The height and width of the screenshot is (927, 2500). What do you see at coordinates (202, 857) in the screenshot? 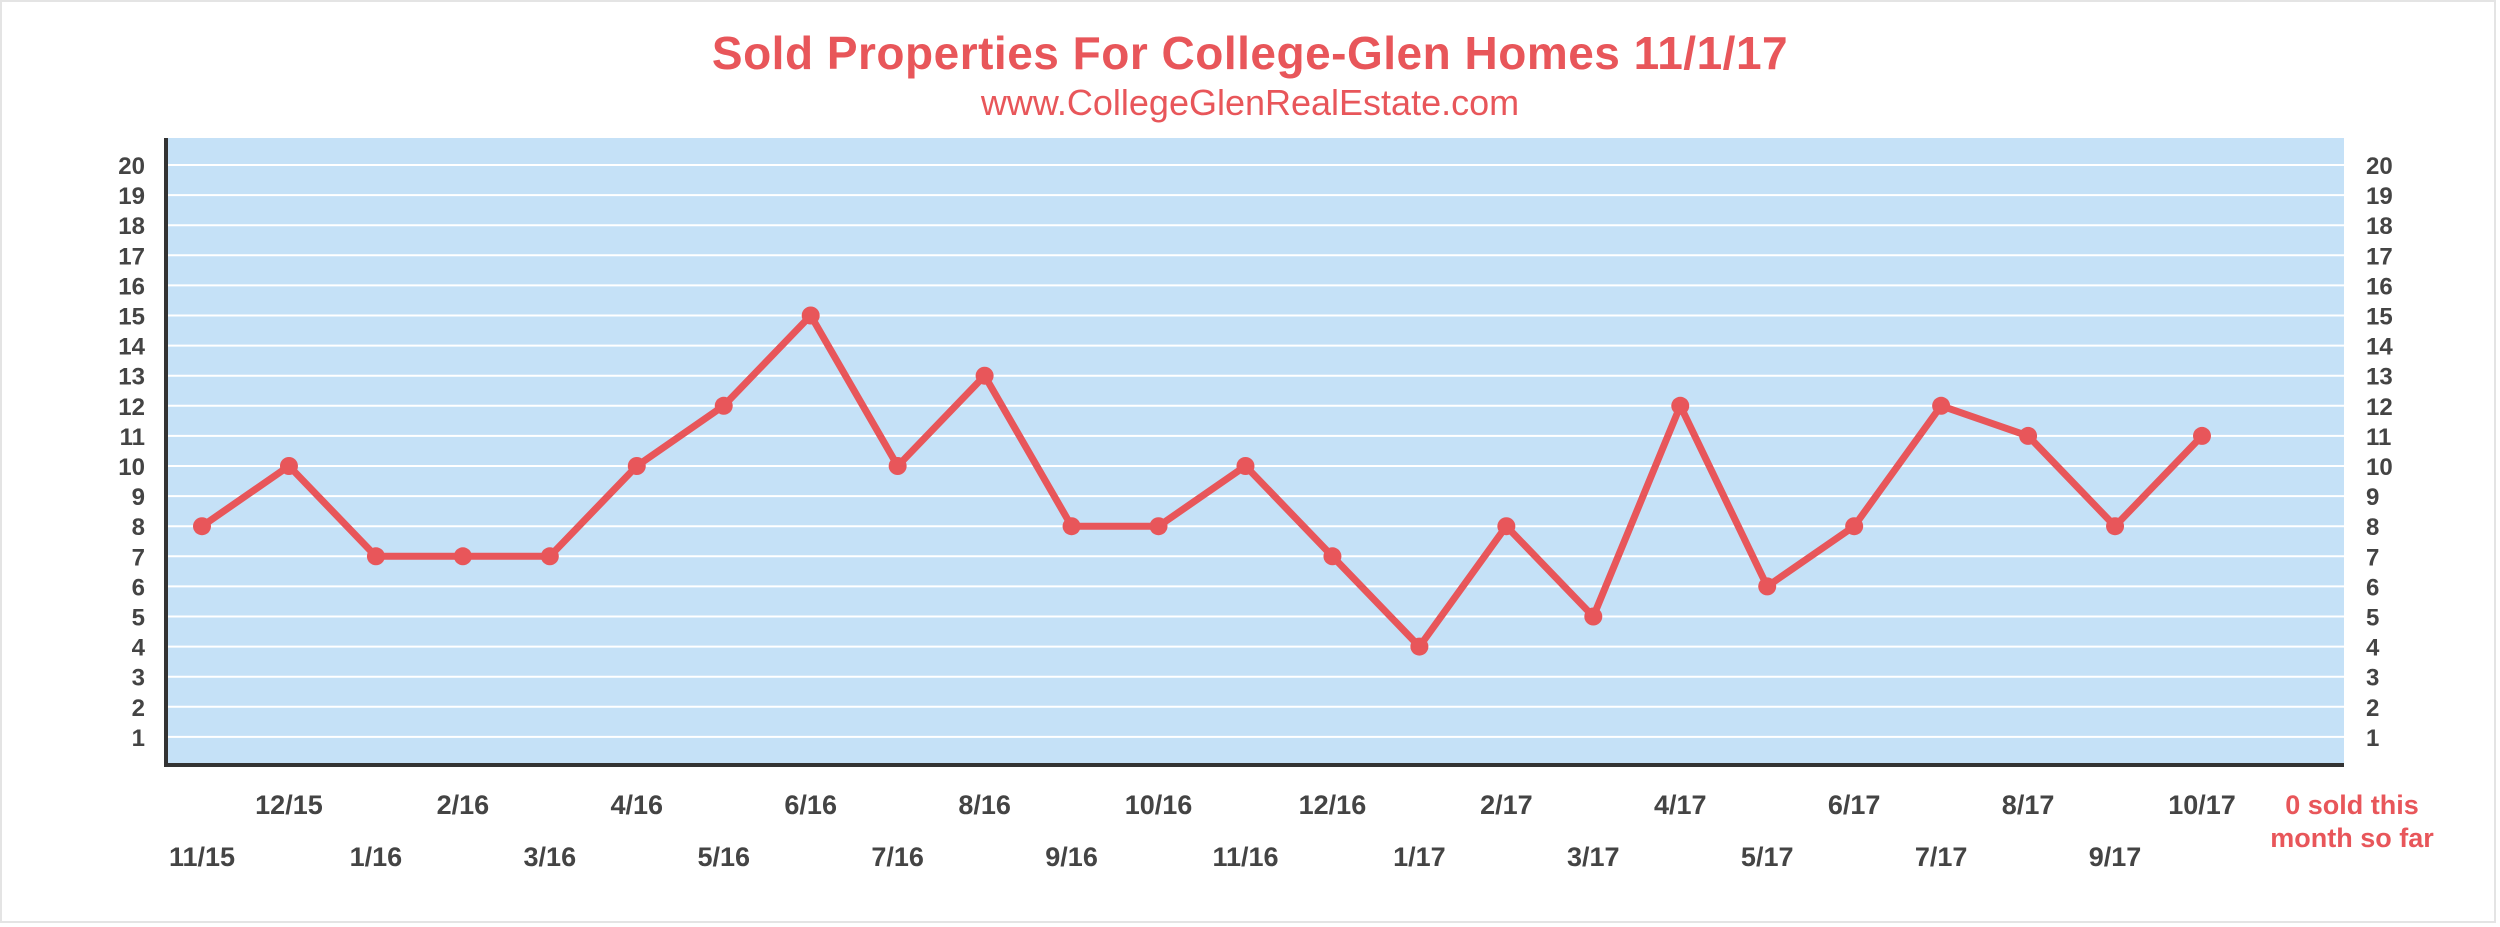
I see `x-tick-label: 11/15` at bounding box center [202, 857].